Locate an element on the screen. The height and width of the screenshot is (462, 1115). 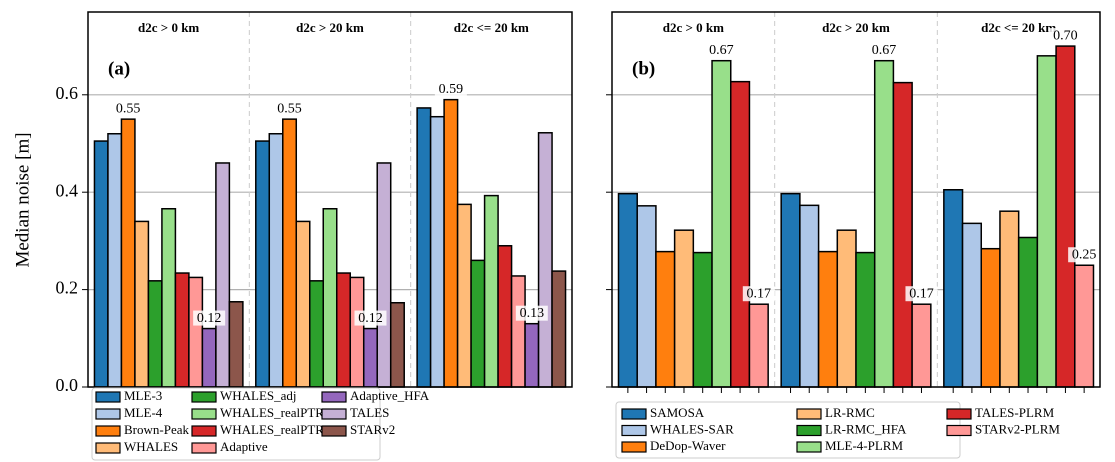
legend-label: WHALES-SAR is located at coordinates (692, 428).